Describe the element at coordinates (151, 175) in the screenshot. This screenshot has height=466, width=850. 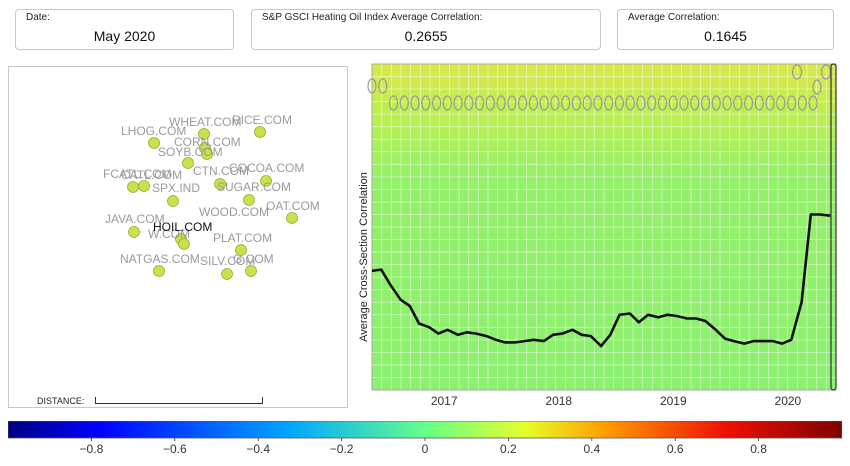
I see `network-node-label: CATL.COM` at that location.